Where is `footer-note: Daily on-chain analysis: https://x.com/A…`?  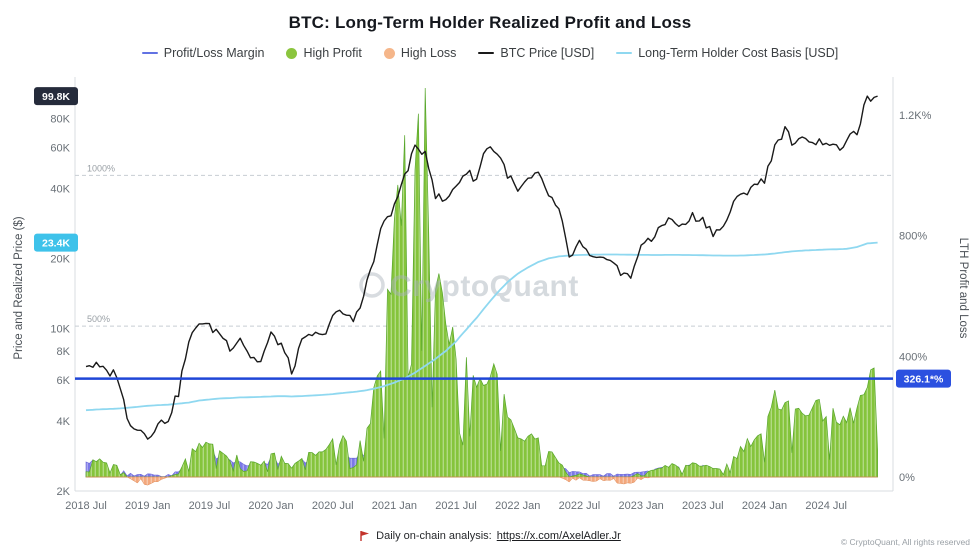
footer-note: Daily on-chain analysis: https://x.com/A… is located at coordinates (490, 536).